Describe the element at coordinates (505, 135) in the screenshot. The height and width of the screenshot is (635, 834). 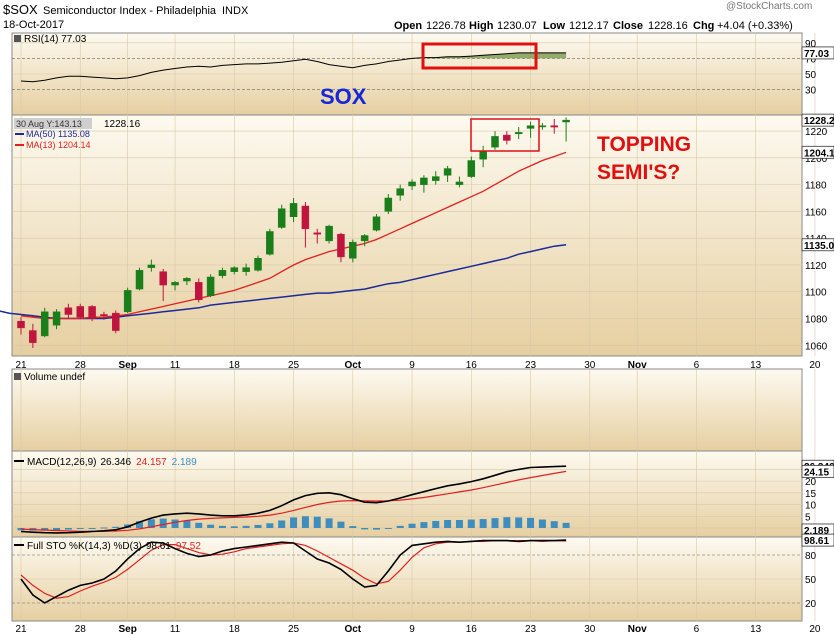
I see `topping-highlight-box` at that location.